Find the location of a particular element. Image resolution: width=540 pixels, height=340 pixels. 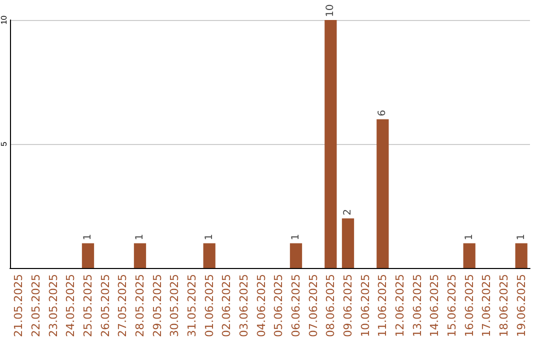

x-tick-label: 11.06.2025 is located at coordinates (383, 306).